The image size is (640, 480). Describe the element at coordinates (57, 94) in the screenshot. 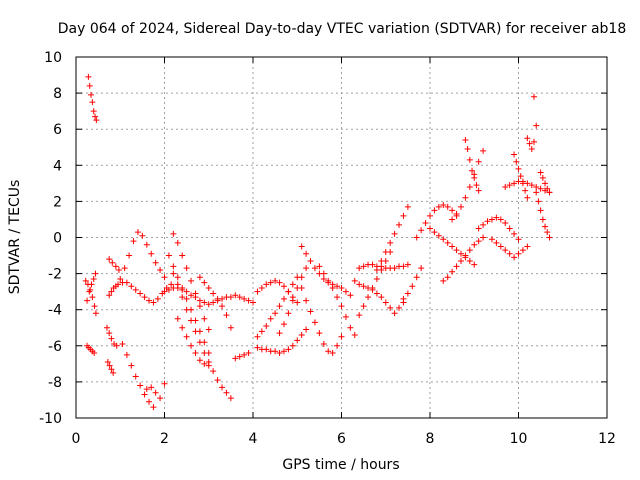

I see `y-tick-label: 8` at that location.